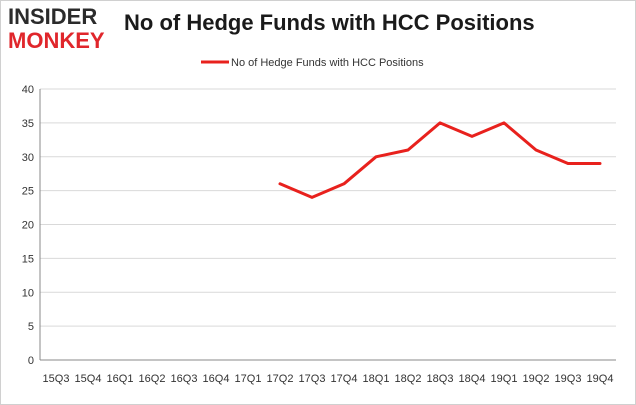 This screenshot has height=405, width=636. What do you see at coordinates (216, 379) in the screenshot?
I see `x-tick-label-16Q4: 16Q4` at bounding box center [216, 379].